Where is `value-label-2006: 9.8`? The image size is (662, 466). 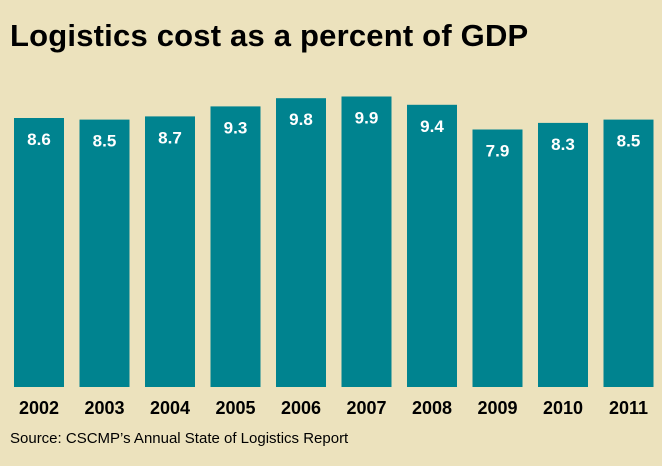
value-label-2006: 9.8 is located at coordinates (301, 119).